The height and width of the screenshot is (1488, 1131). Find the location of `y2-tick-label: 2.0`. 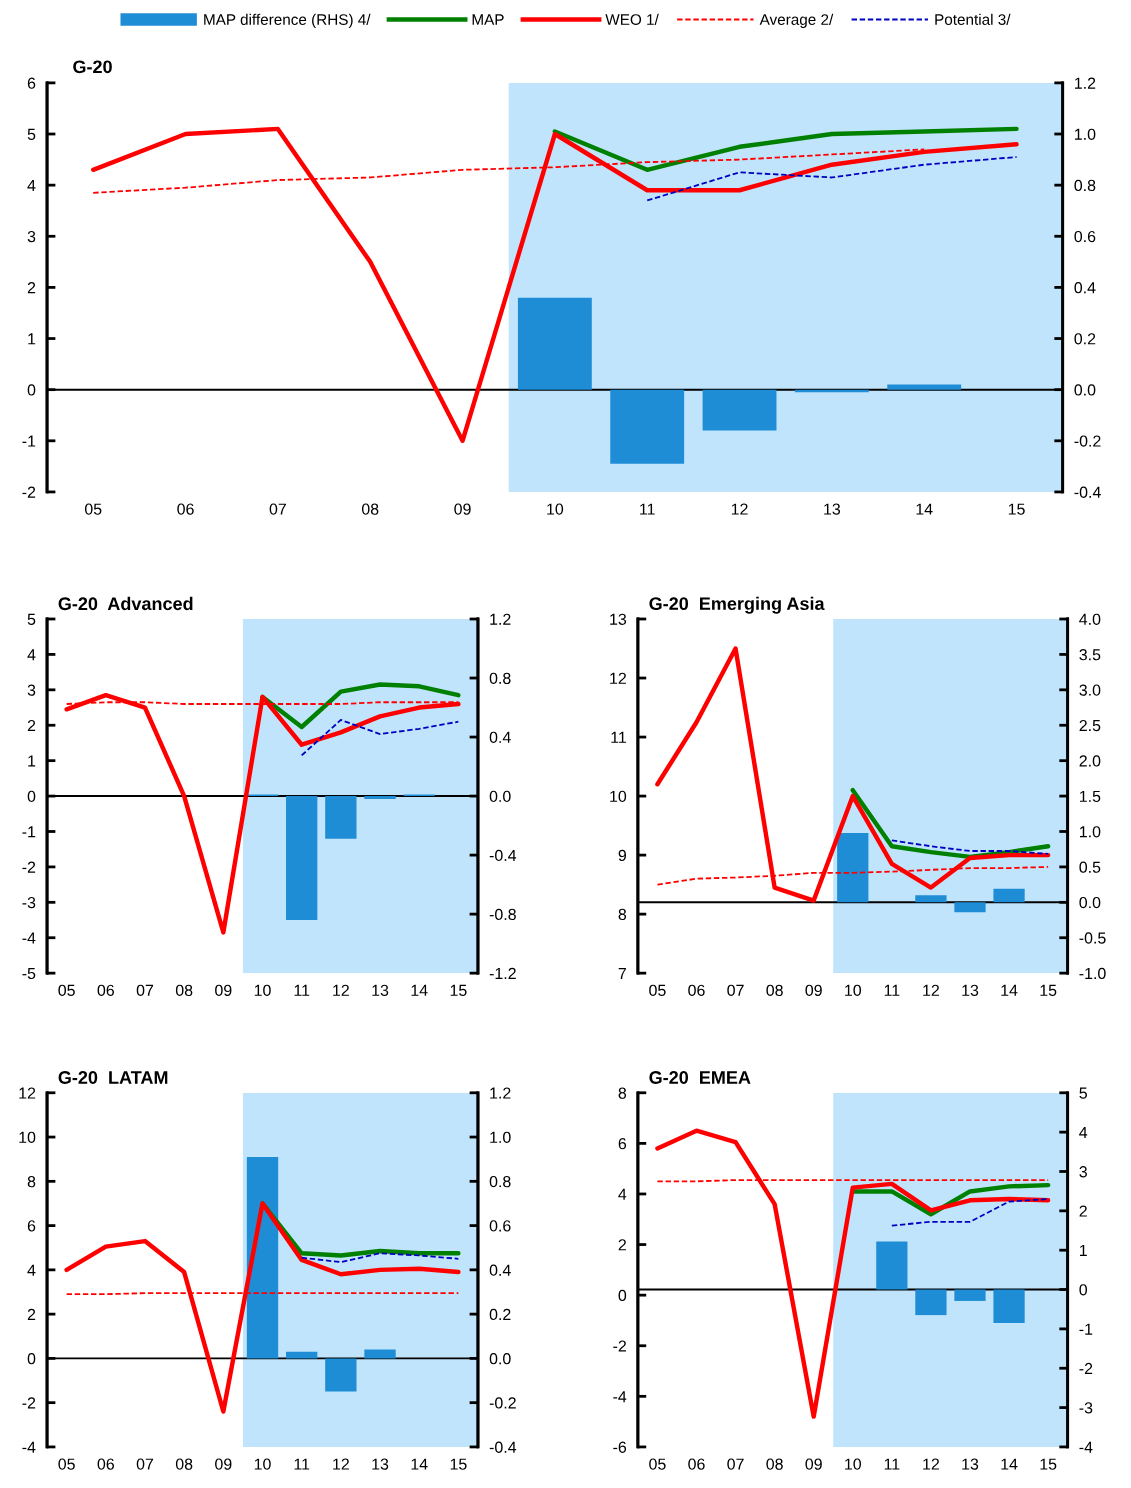

y2-tick-label: 2.0 is located at coordinates (1090, 761).